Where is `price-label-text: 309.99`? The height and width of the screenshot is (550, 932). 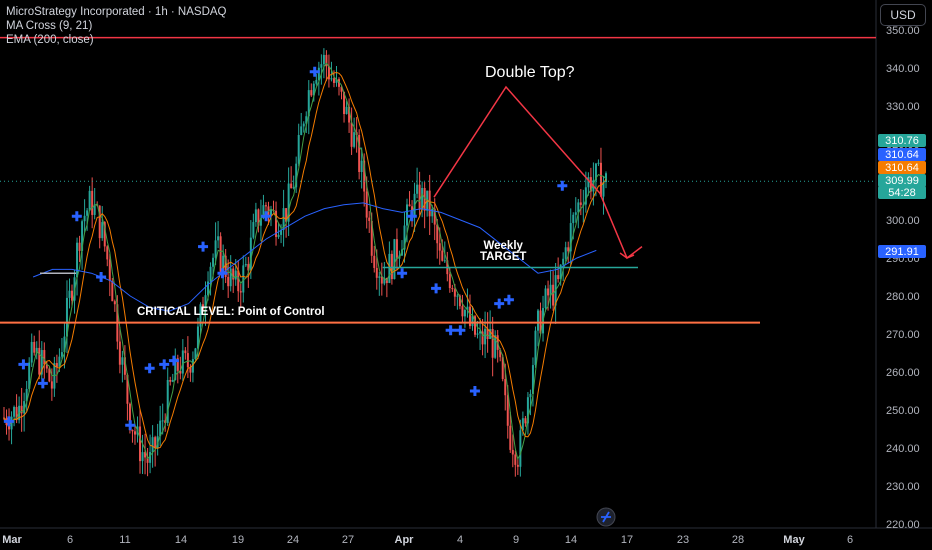
price-label-text: 309.99 is located at coordinates (902, 181).